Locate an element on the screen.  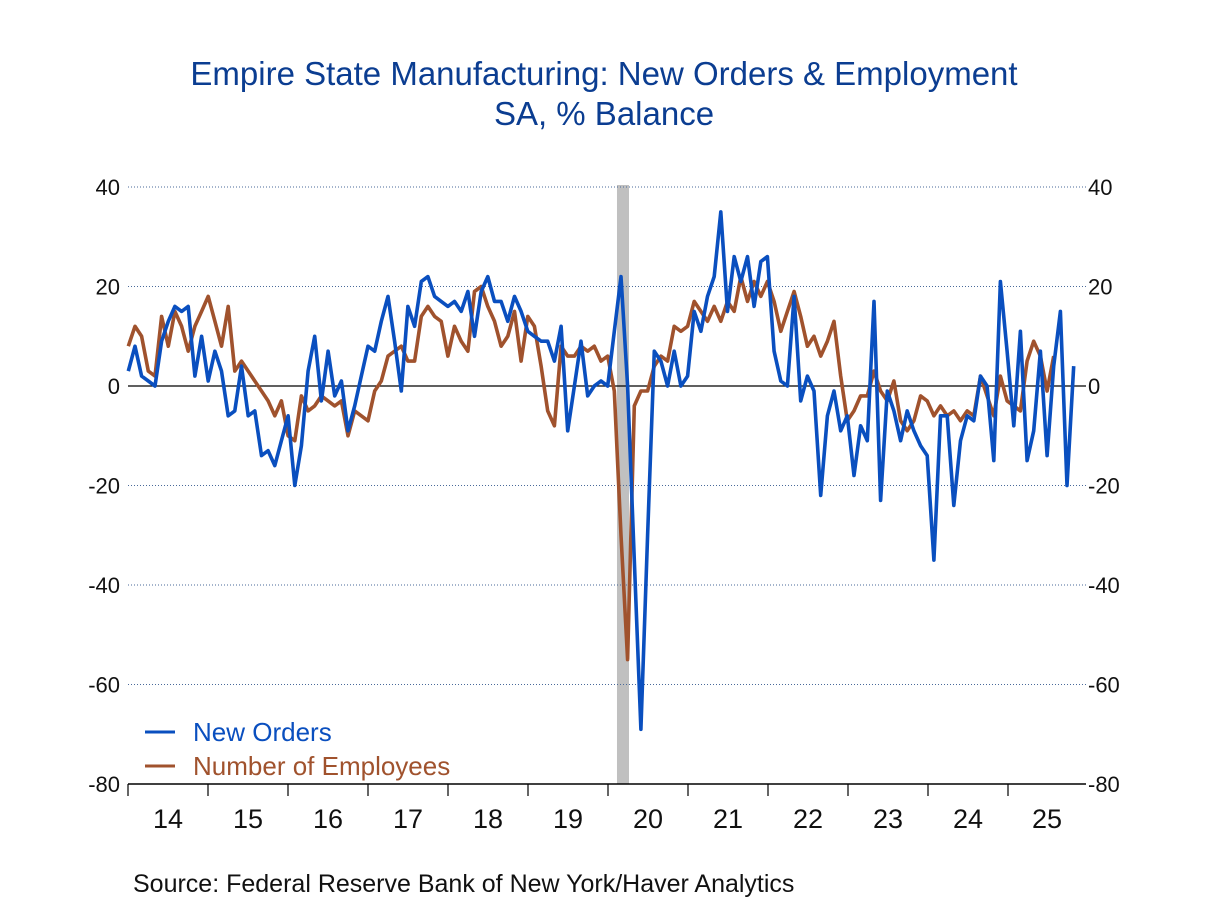
x-axis-labels: 14 15 16 17 18 19 20 21 22 23 24 25 is located at coordinates (607, 819).